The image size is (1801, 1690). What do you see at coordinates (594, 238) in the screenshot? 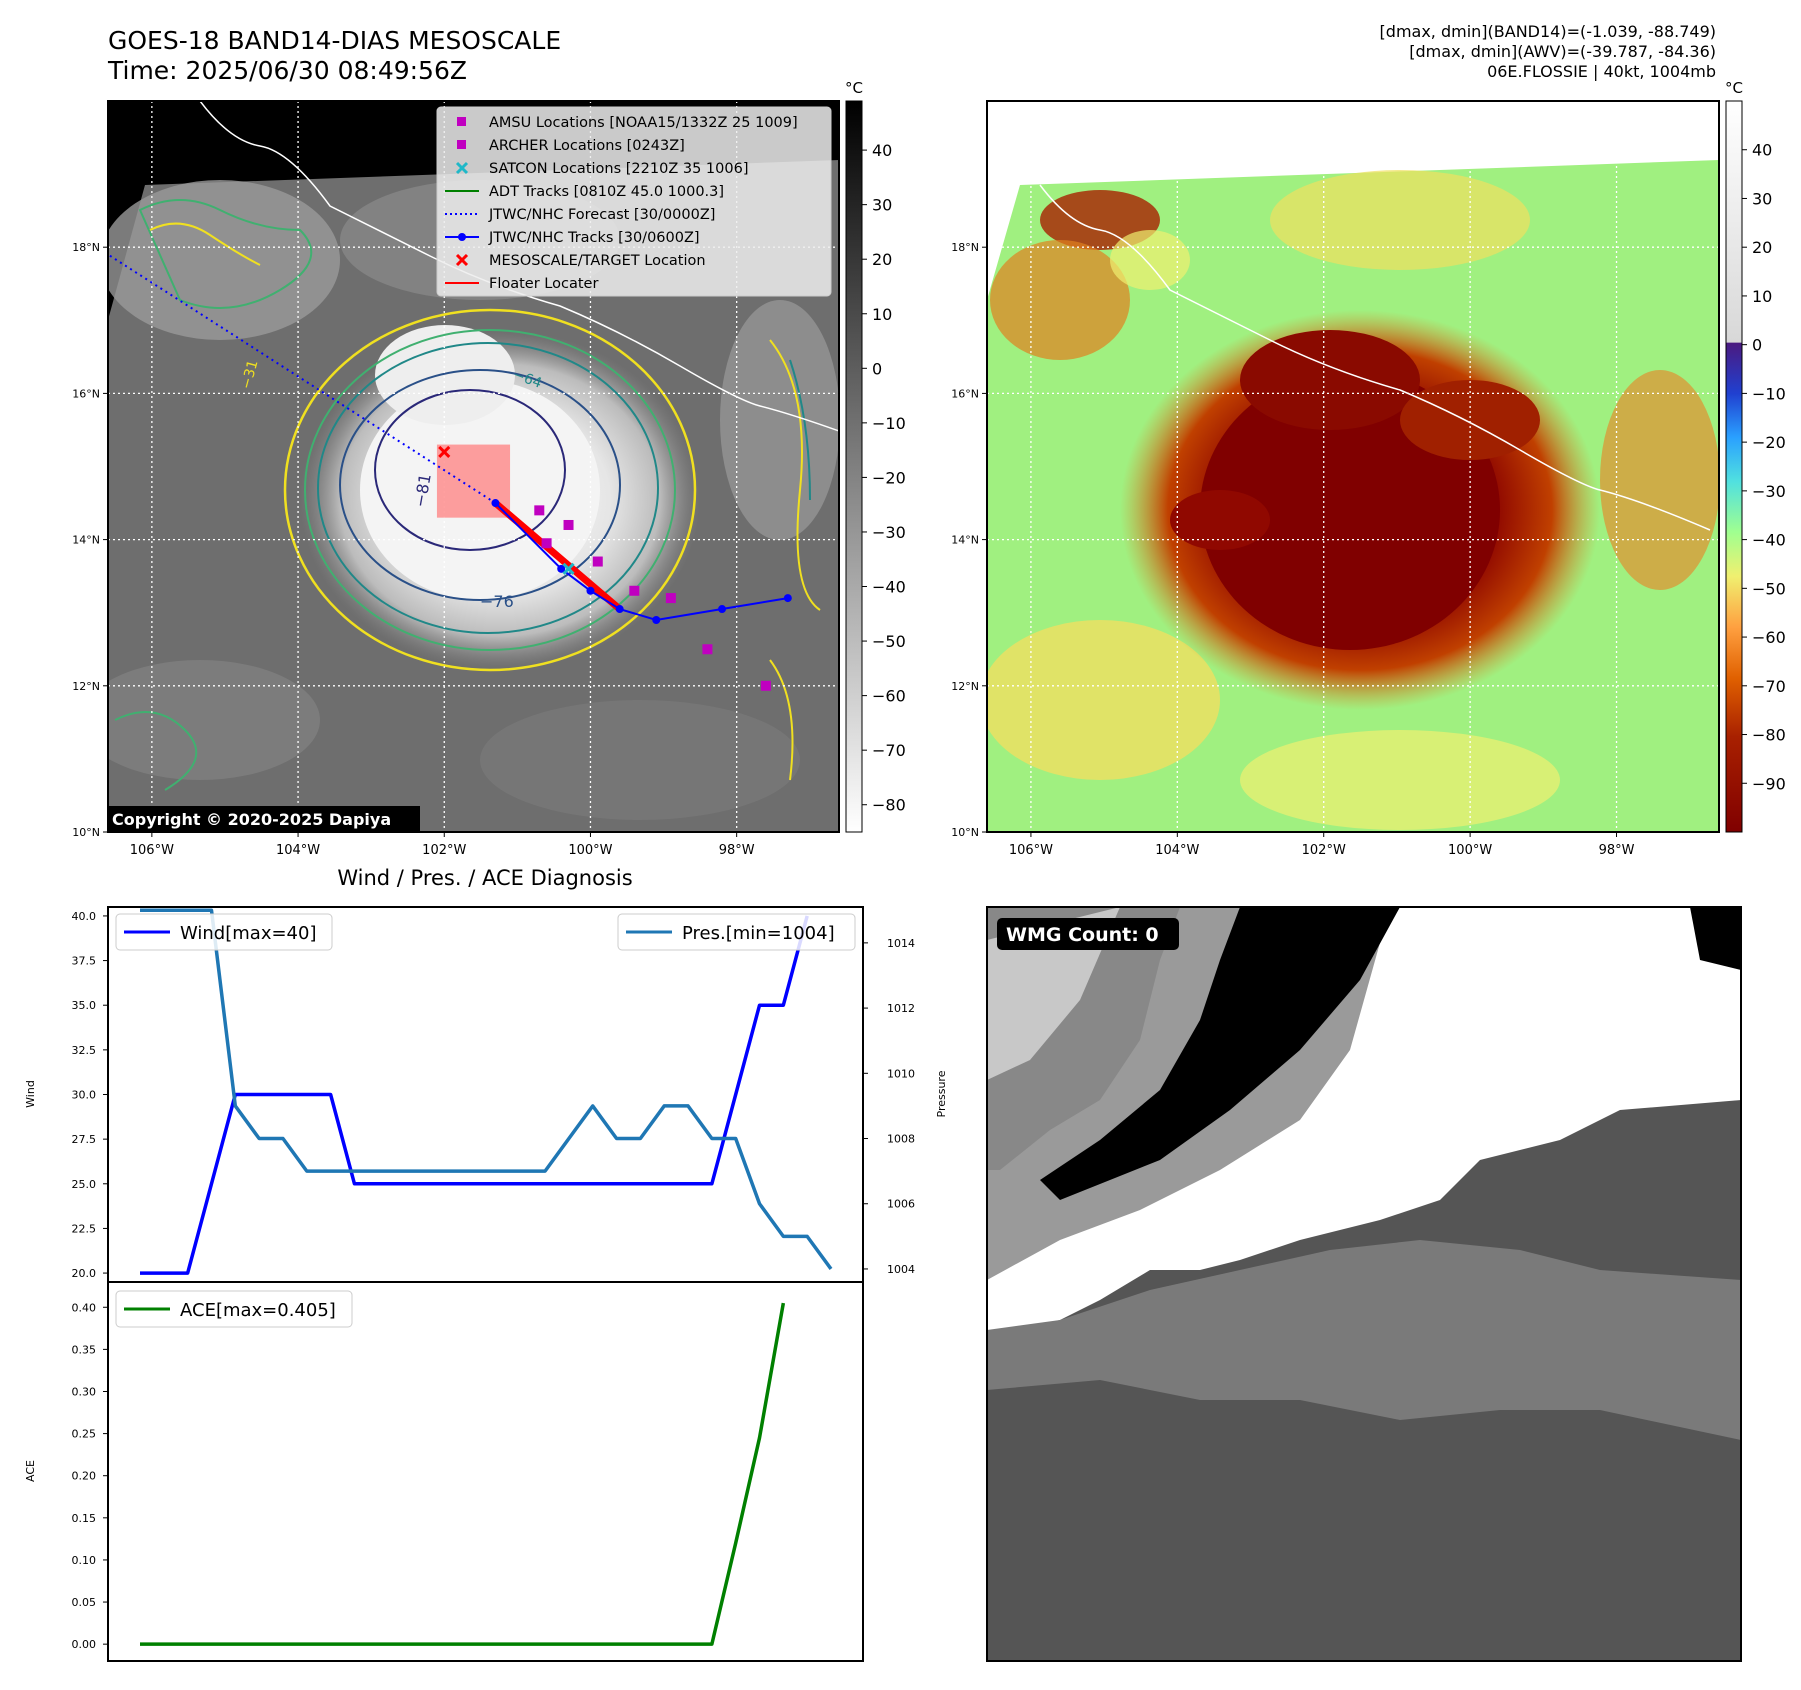
I see `legend-label: JTWC/NHC Tracks [30/0600Z]` at bounding box center [594, 238].